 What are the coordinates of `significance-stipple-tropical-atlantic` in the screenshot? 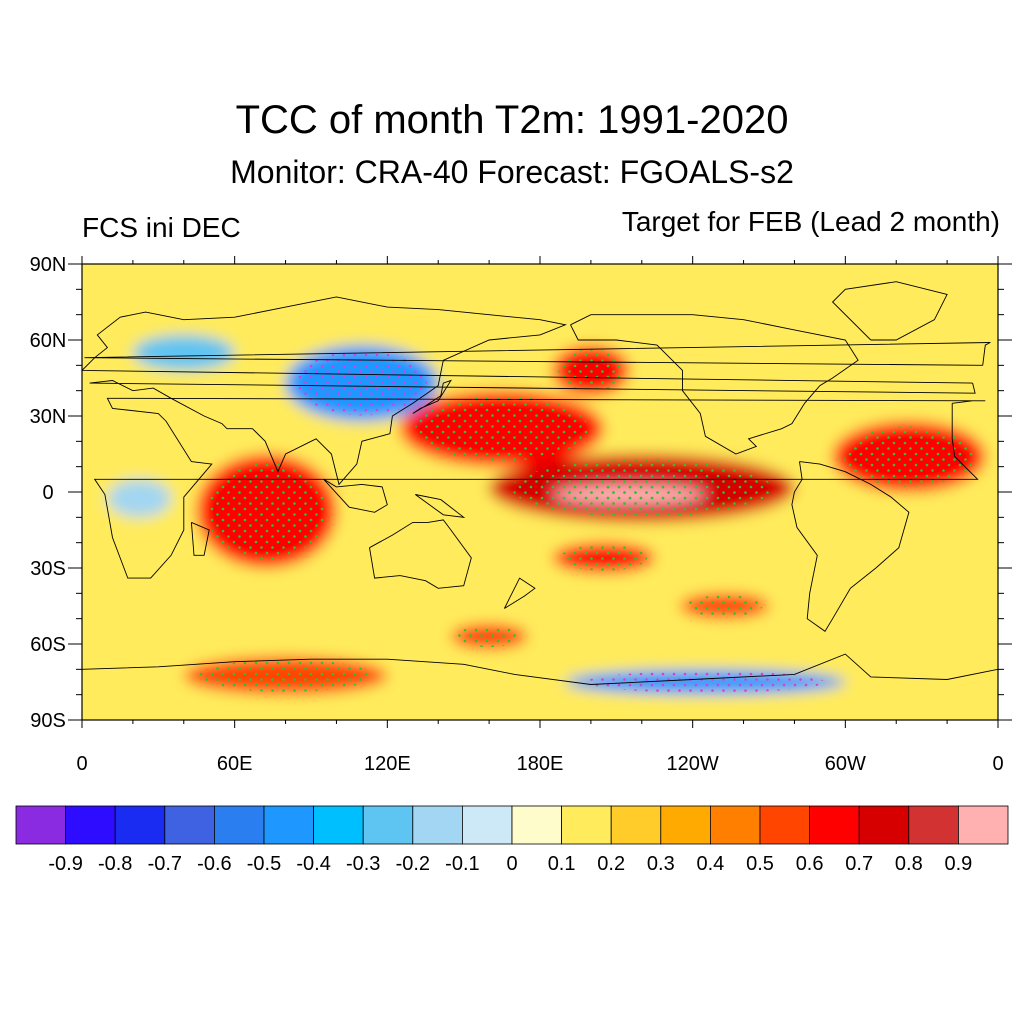 It's located at (909, 456).